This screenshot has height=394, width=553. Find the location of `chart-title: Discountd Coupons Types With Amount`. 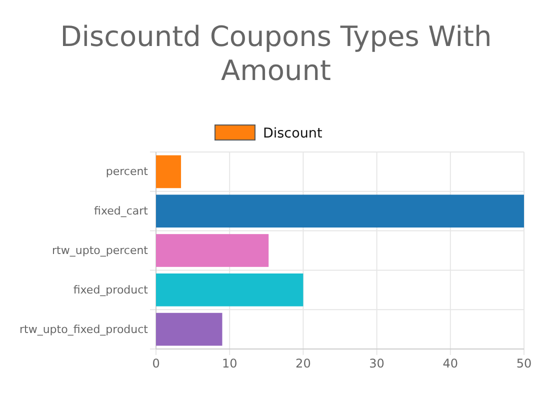

chart-title: Discountd Coupons Types With Amount is located at coordinates (276, 53).